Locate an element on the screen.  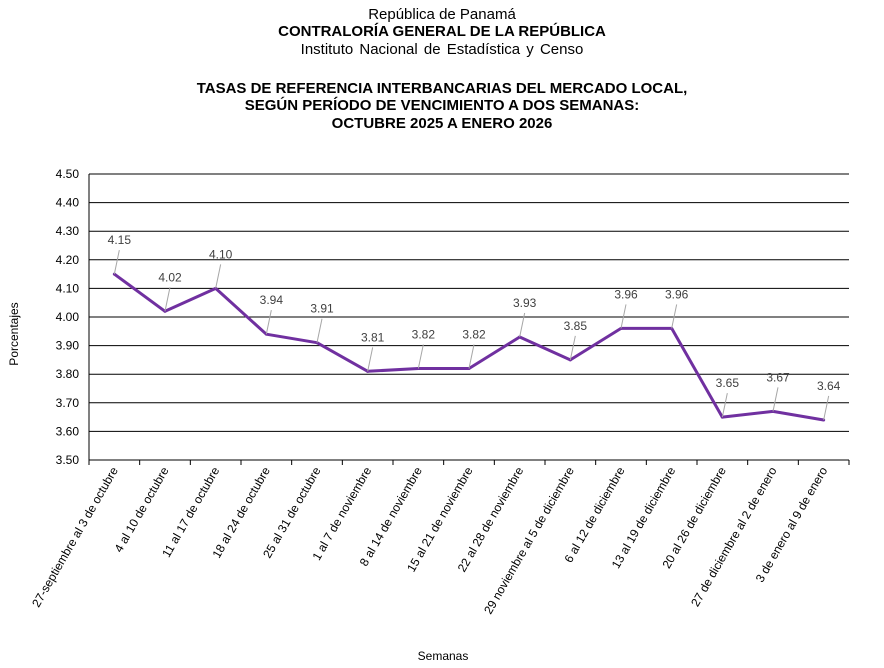
x-tick-label: 4 al 10 de octubre is located at coordinates (141, 509).